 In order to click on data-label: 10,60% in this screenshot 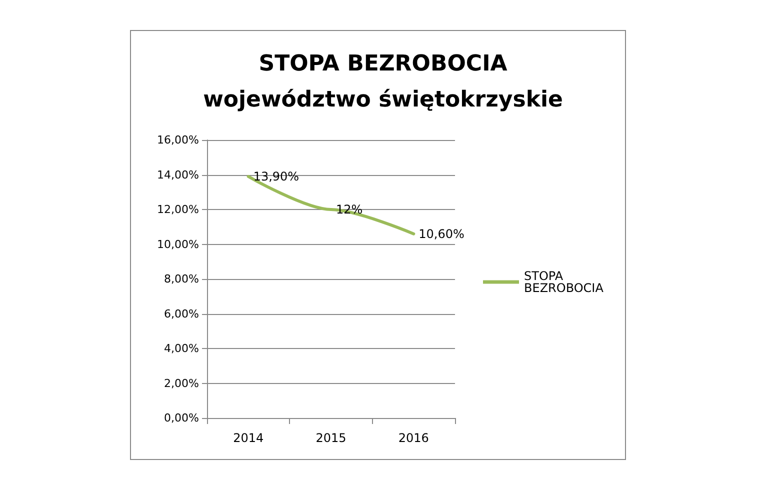, I will do `click(441, 233)`.